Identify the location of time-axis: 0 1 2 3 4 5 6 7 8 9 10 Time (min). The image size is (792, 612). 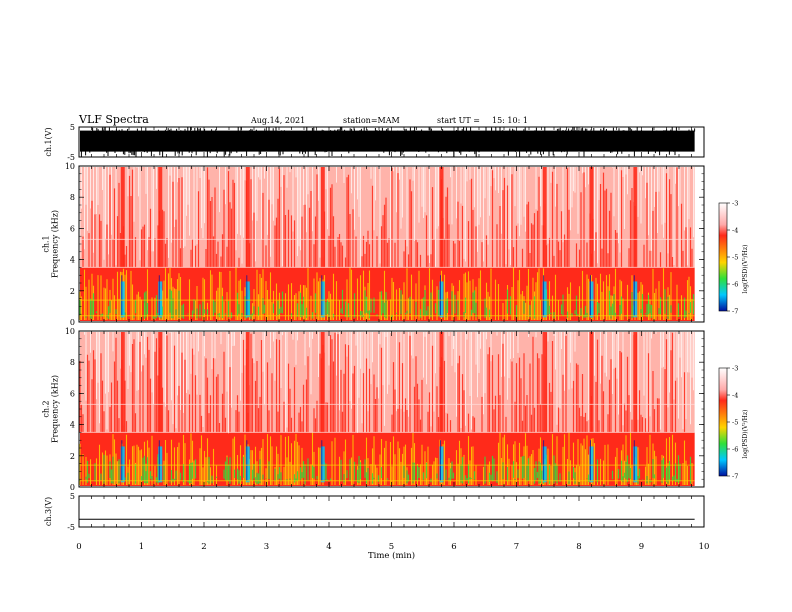
(392, 551).